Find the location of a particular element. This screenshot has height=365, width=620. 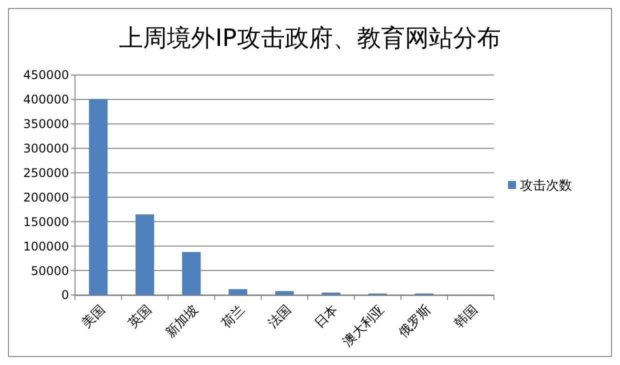

y-tick-label: 100000 is located at coordinates (46, 246).